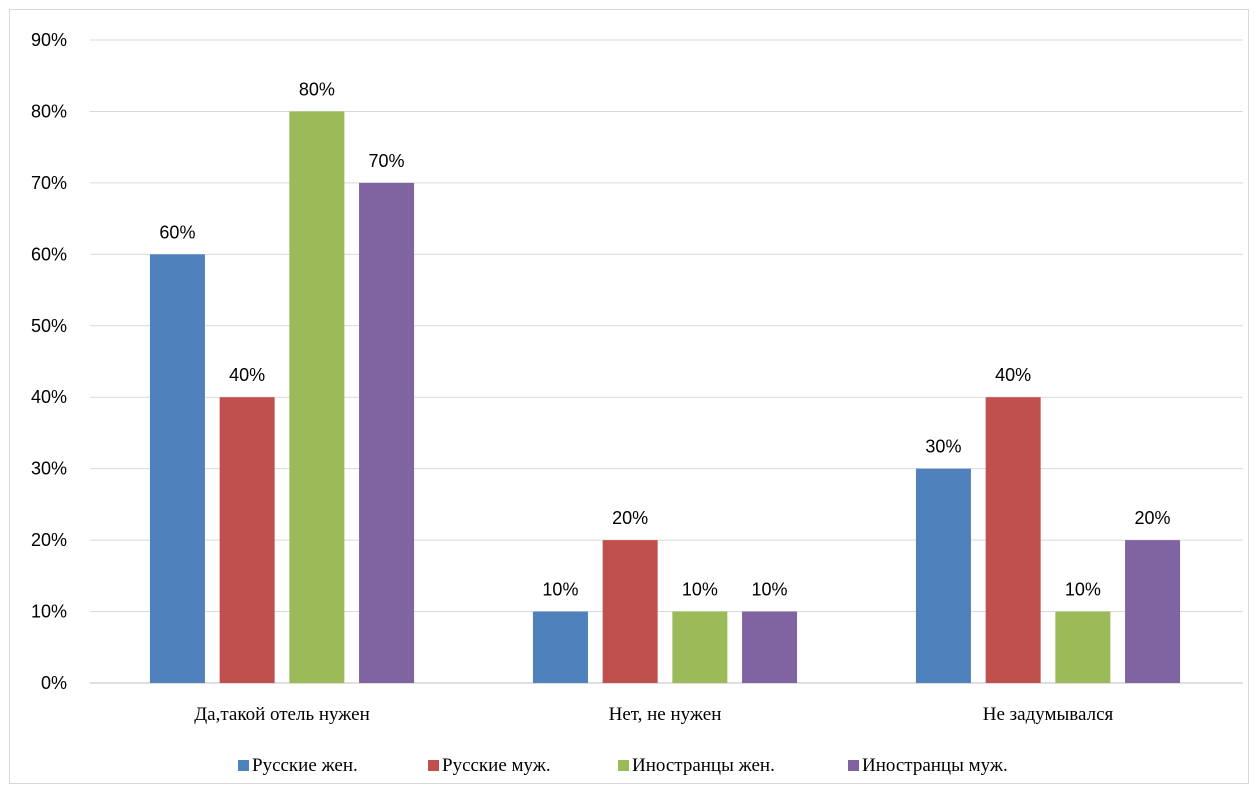 This screenshot has height=793, width=1258. Describe the element at coordinates (317, 89) in the screenshot. I see `data-label: 80%` at that location.